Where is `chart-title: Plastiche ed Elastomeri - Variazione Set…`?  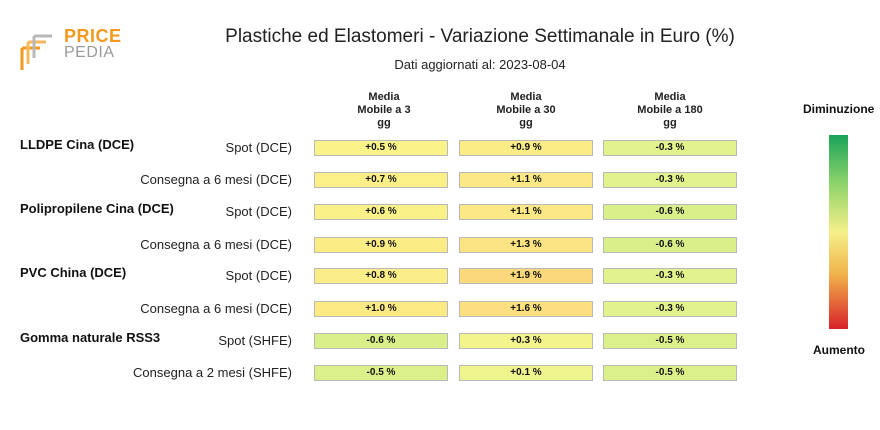
chart-title: Plastiche ed Elastomeri - Variazione Set… is located at coordinates (480, 36).